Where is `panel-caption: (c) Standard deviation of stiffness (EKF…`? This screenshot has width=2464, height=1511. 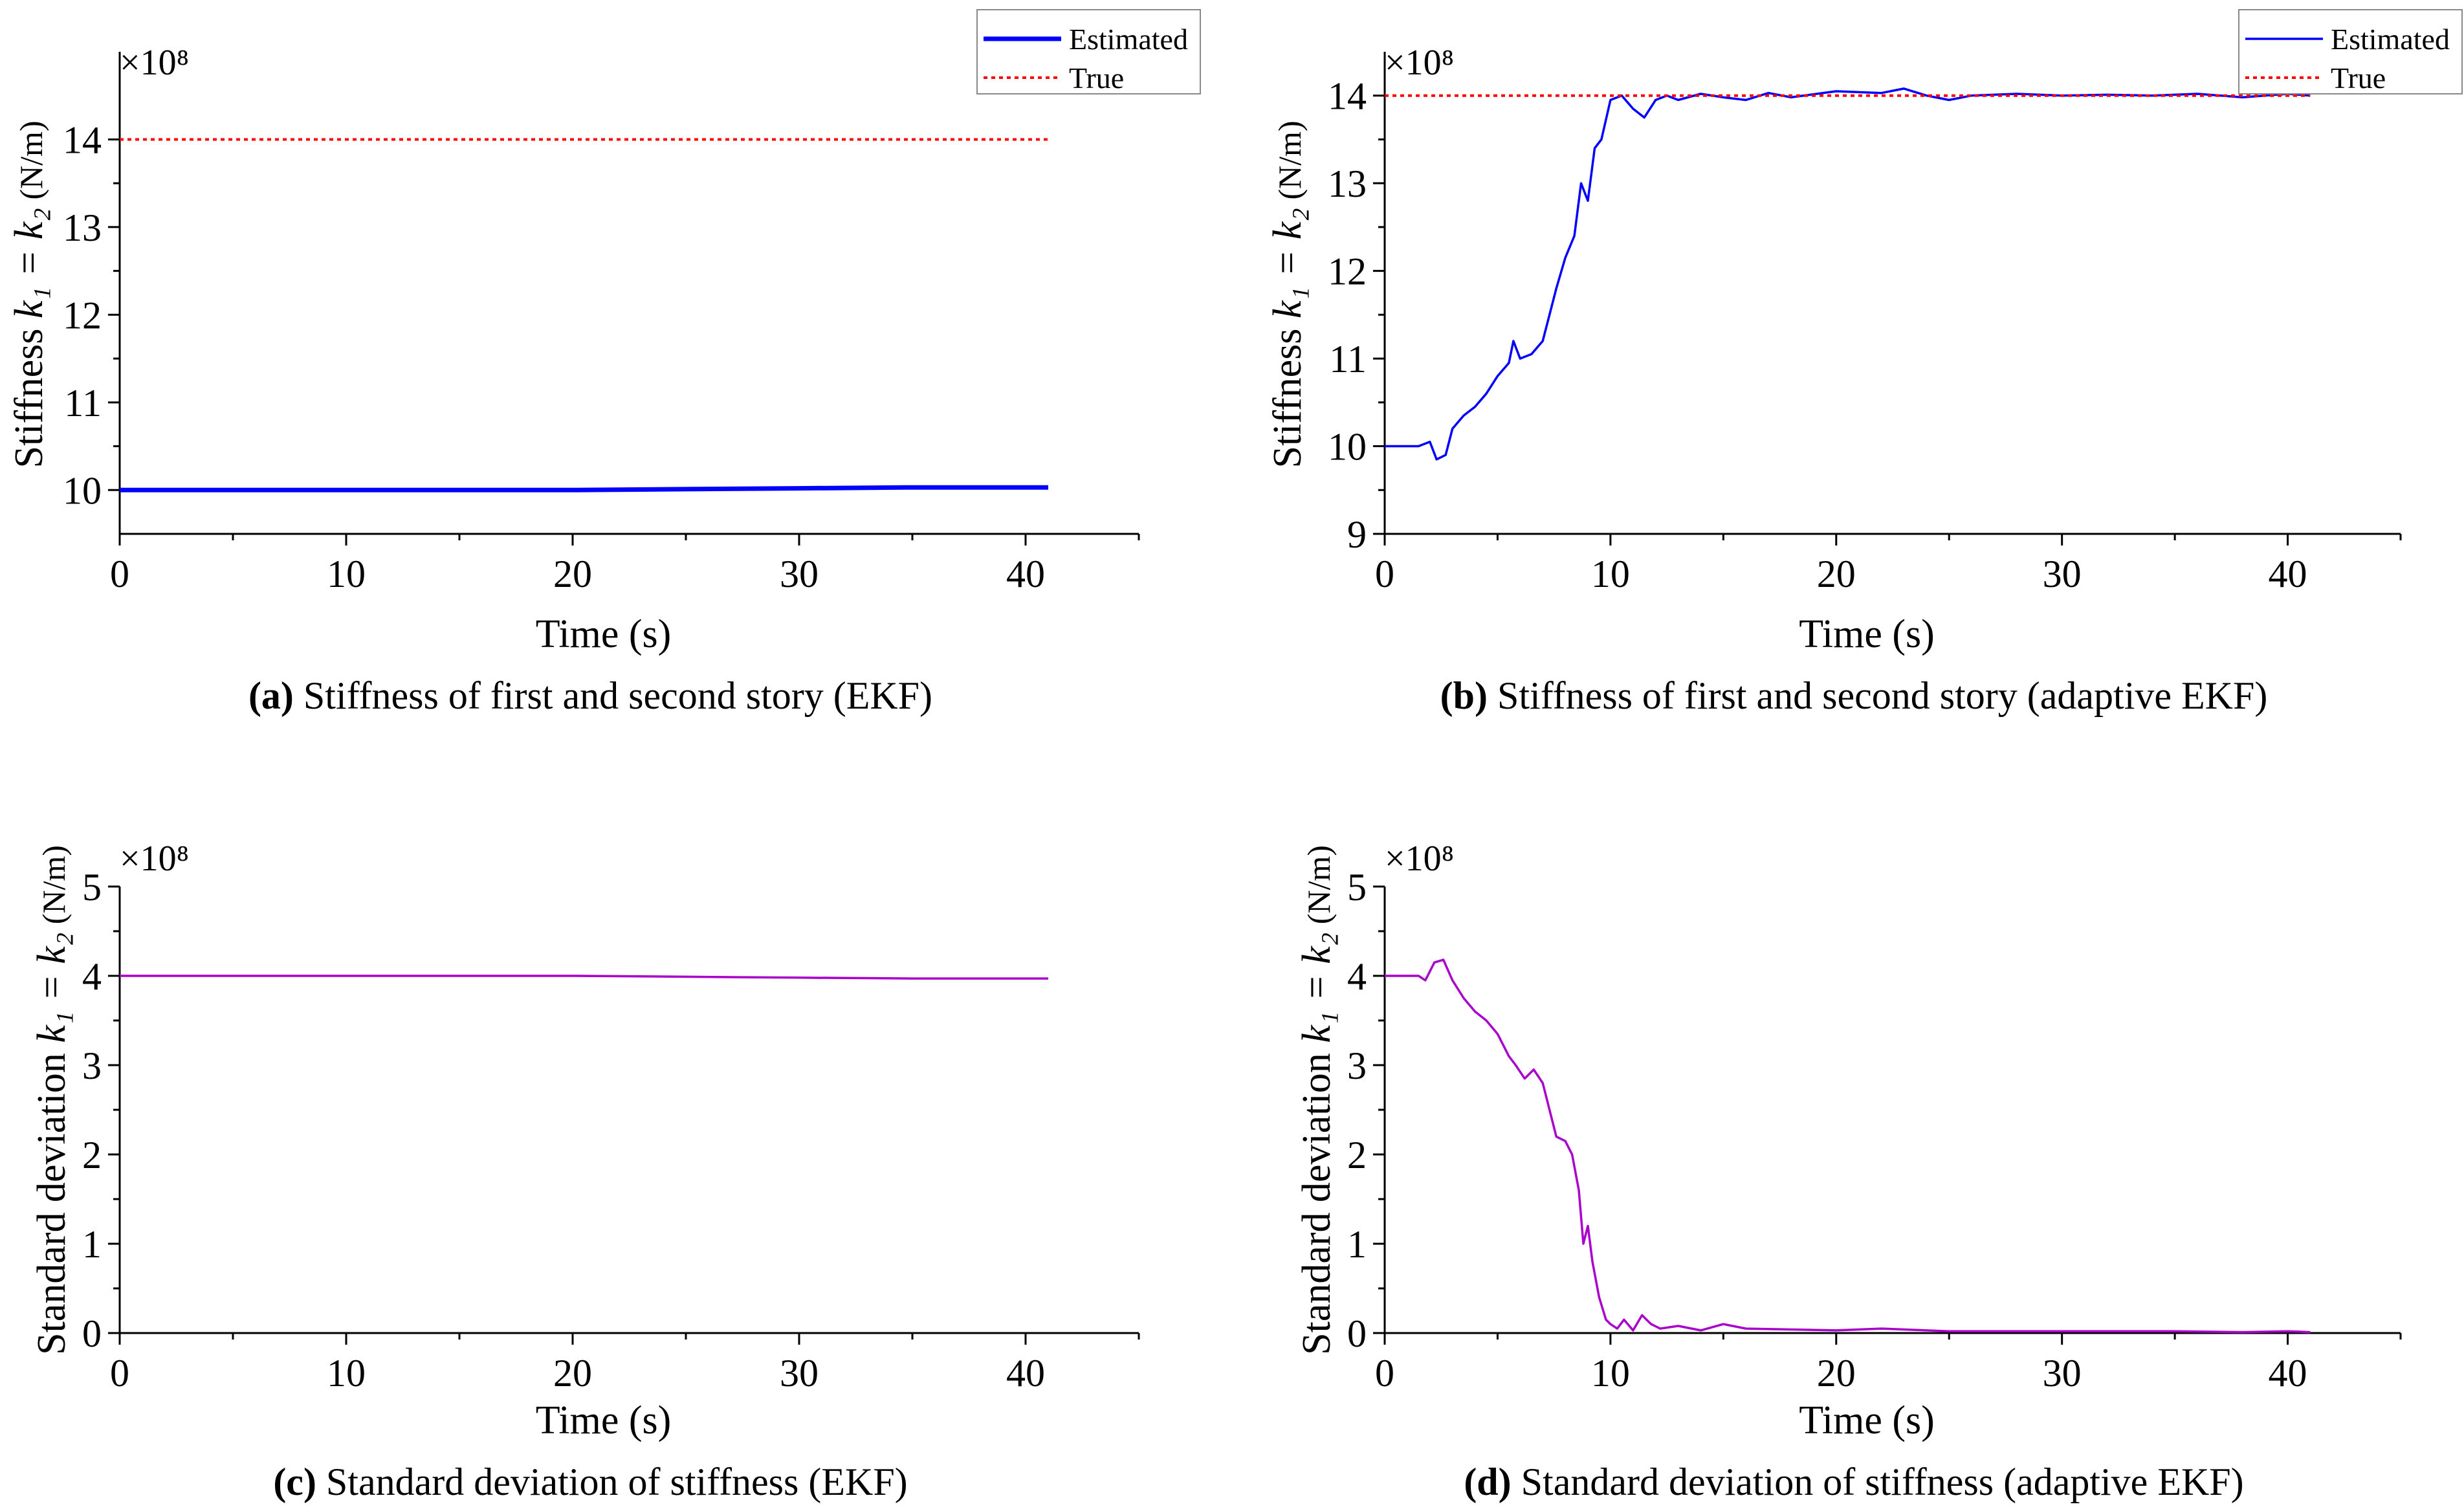 panel-caption: (c) Standard deviation of stiffness (EKF… is located at coordinates (590, 1482).